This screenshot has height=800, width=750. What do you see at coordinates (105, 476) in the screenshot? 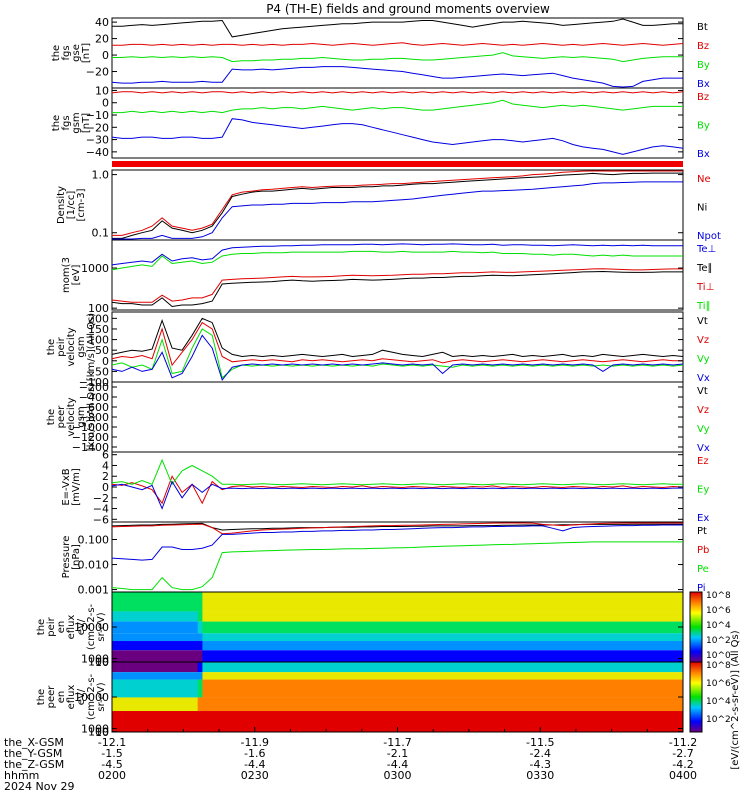
I see `ytick-label: 2` at bounding box center [105, 476].